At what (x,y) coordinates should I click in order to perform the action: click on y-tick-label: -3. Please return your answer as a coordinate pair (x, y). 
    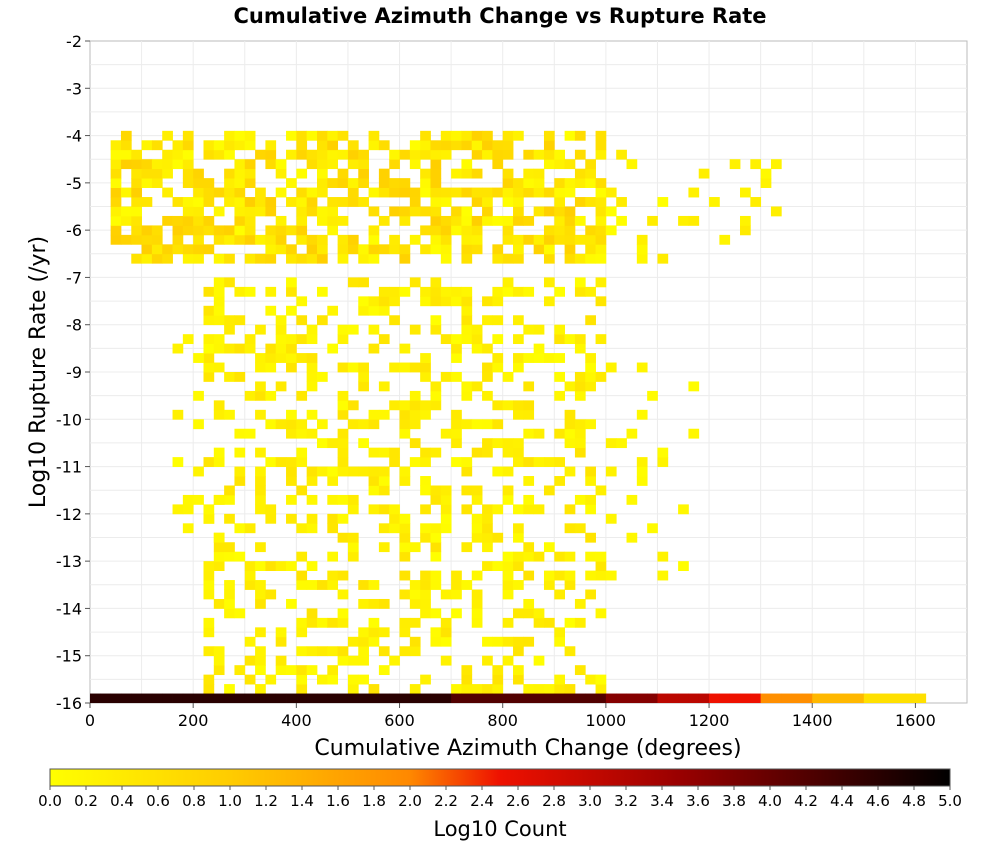
    Looking at the image, I should click on (74, 88).